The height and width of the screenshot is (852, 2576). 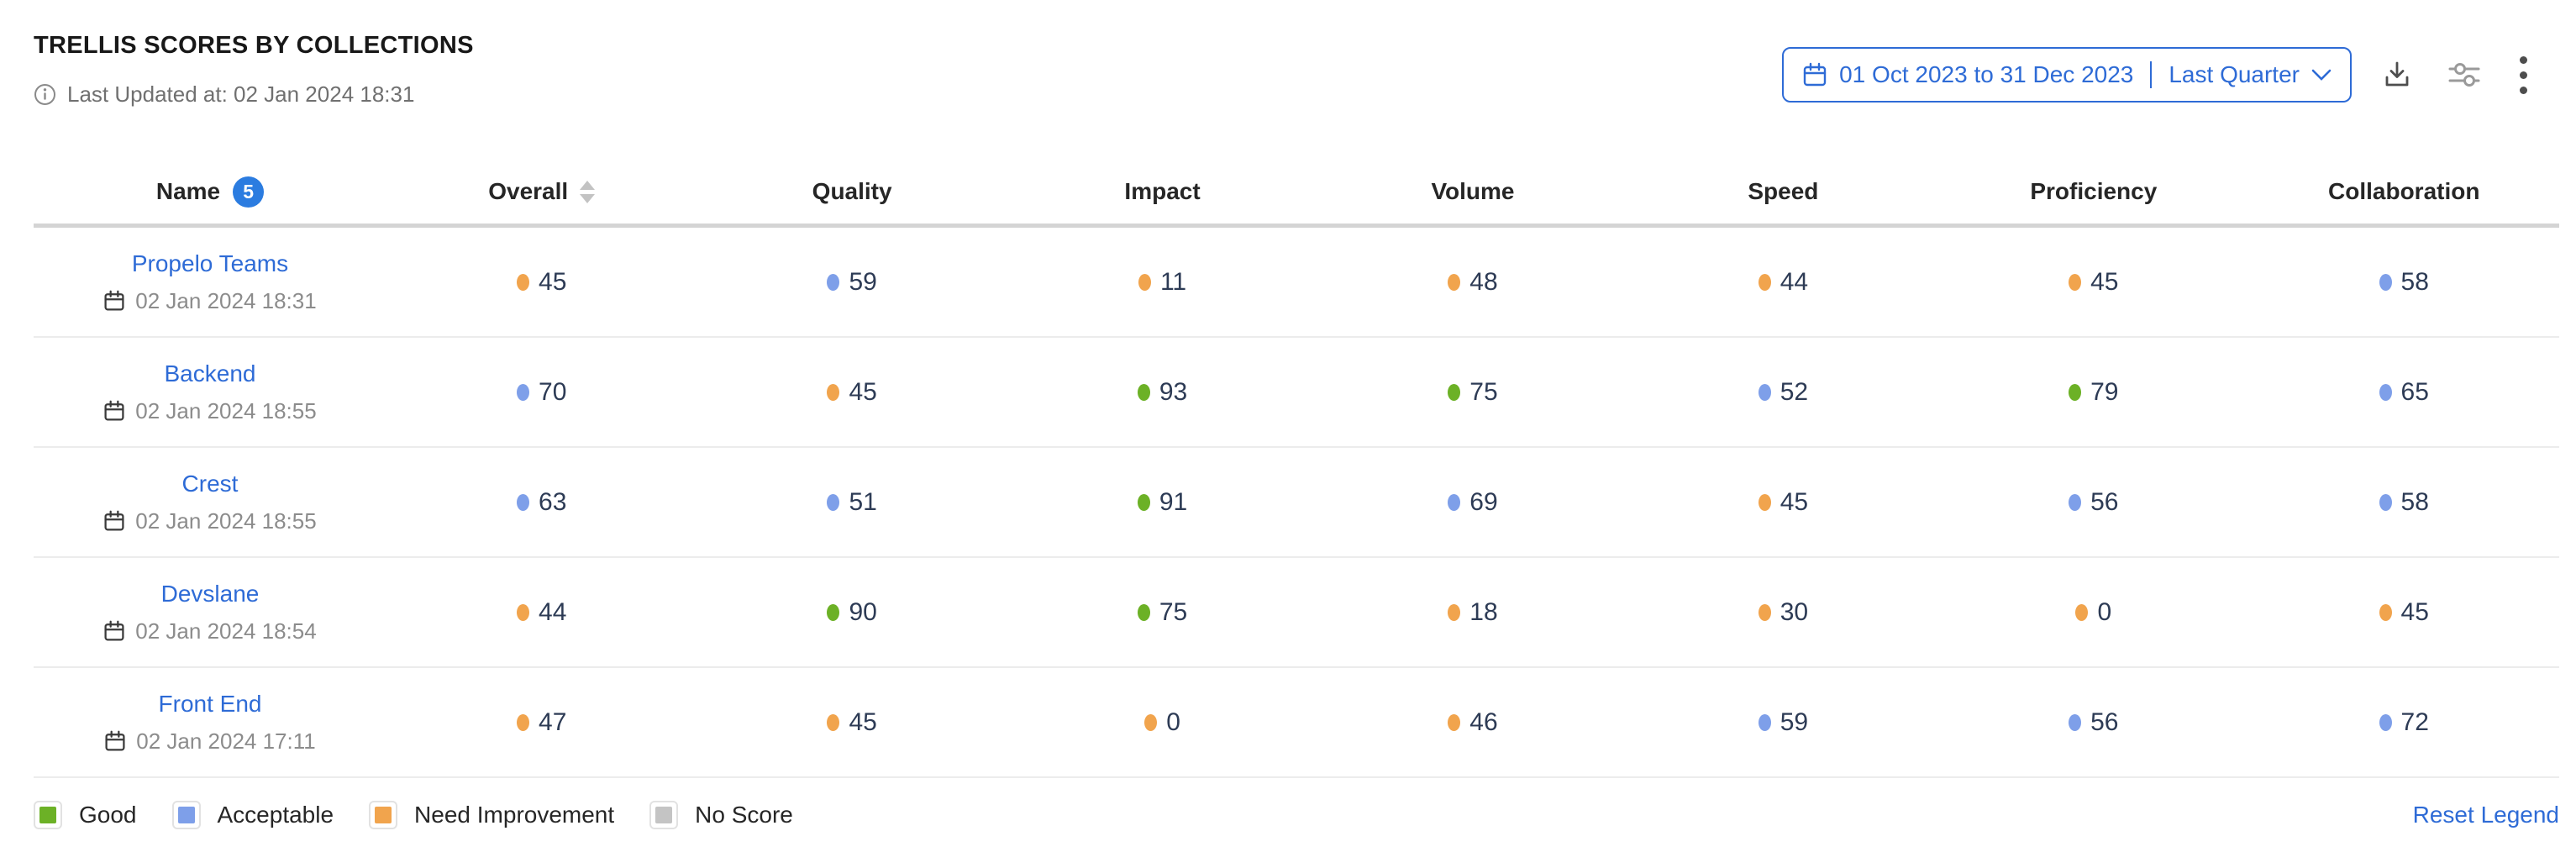 I want to click on name-cell: Crest 02 Jan 2024 18:55, so click(x=210, y=502).